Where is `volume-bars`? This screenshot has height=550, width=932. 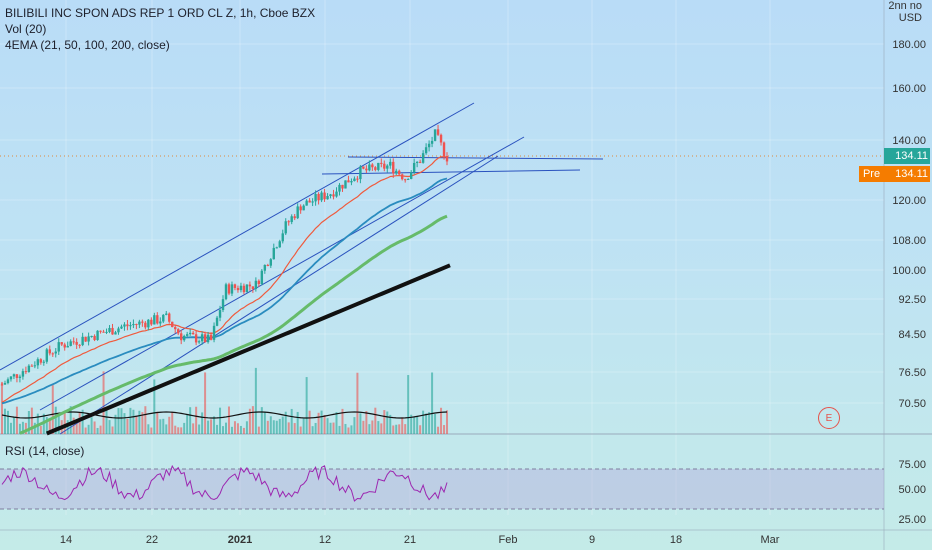
volume-bars is located at coordinates (225, 400).